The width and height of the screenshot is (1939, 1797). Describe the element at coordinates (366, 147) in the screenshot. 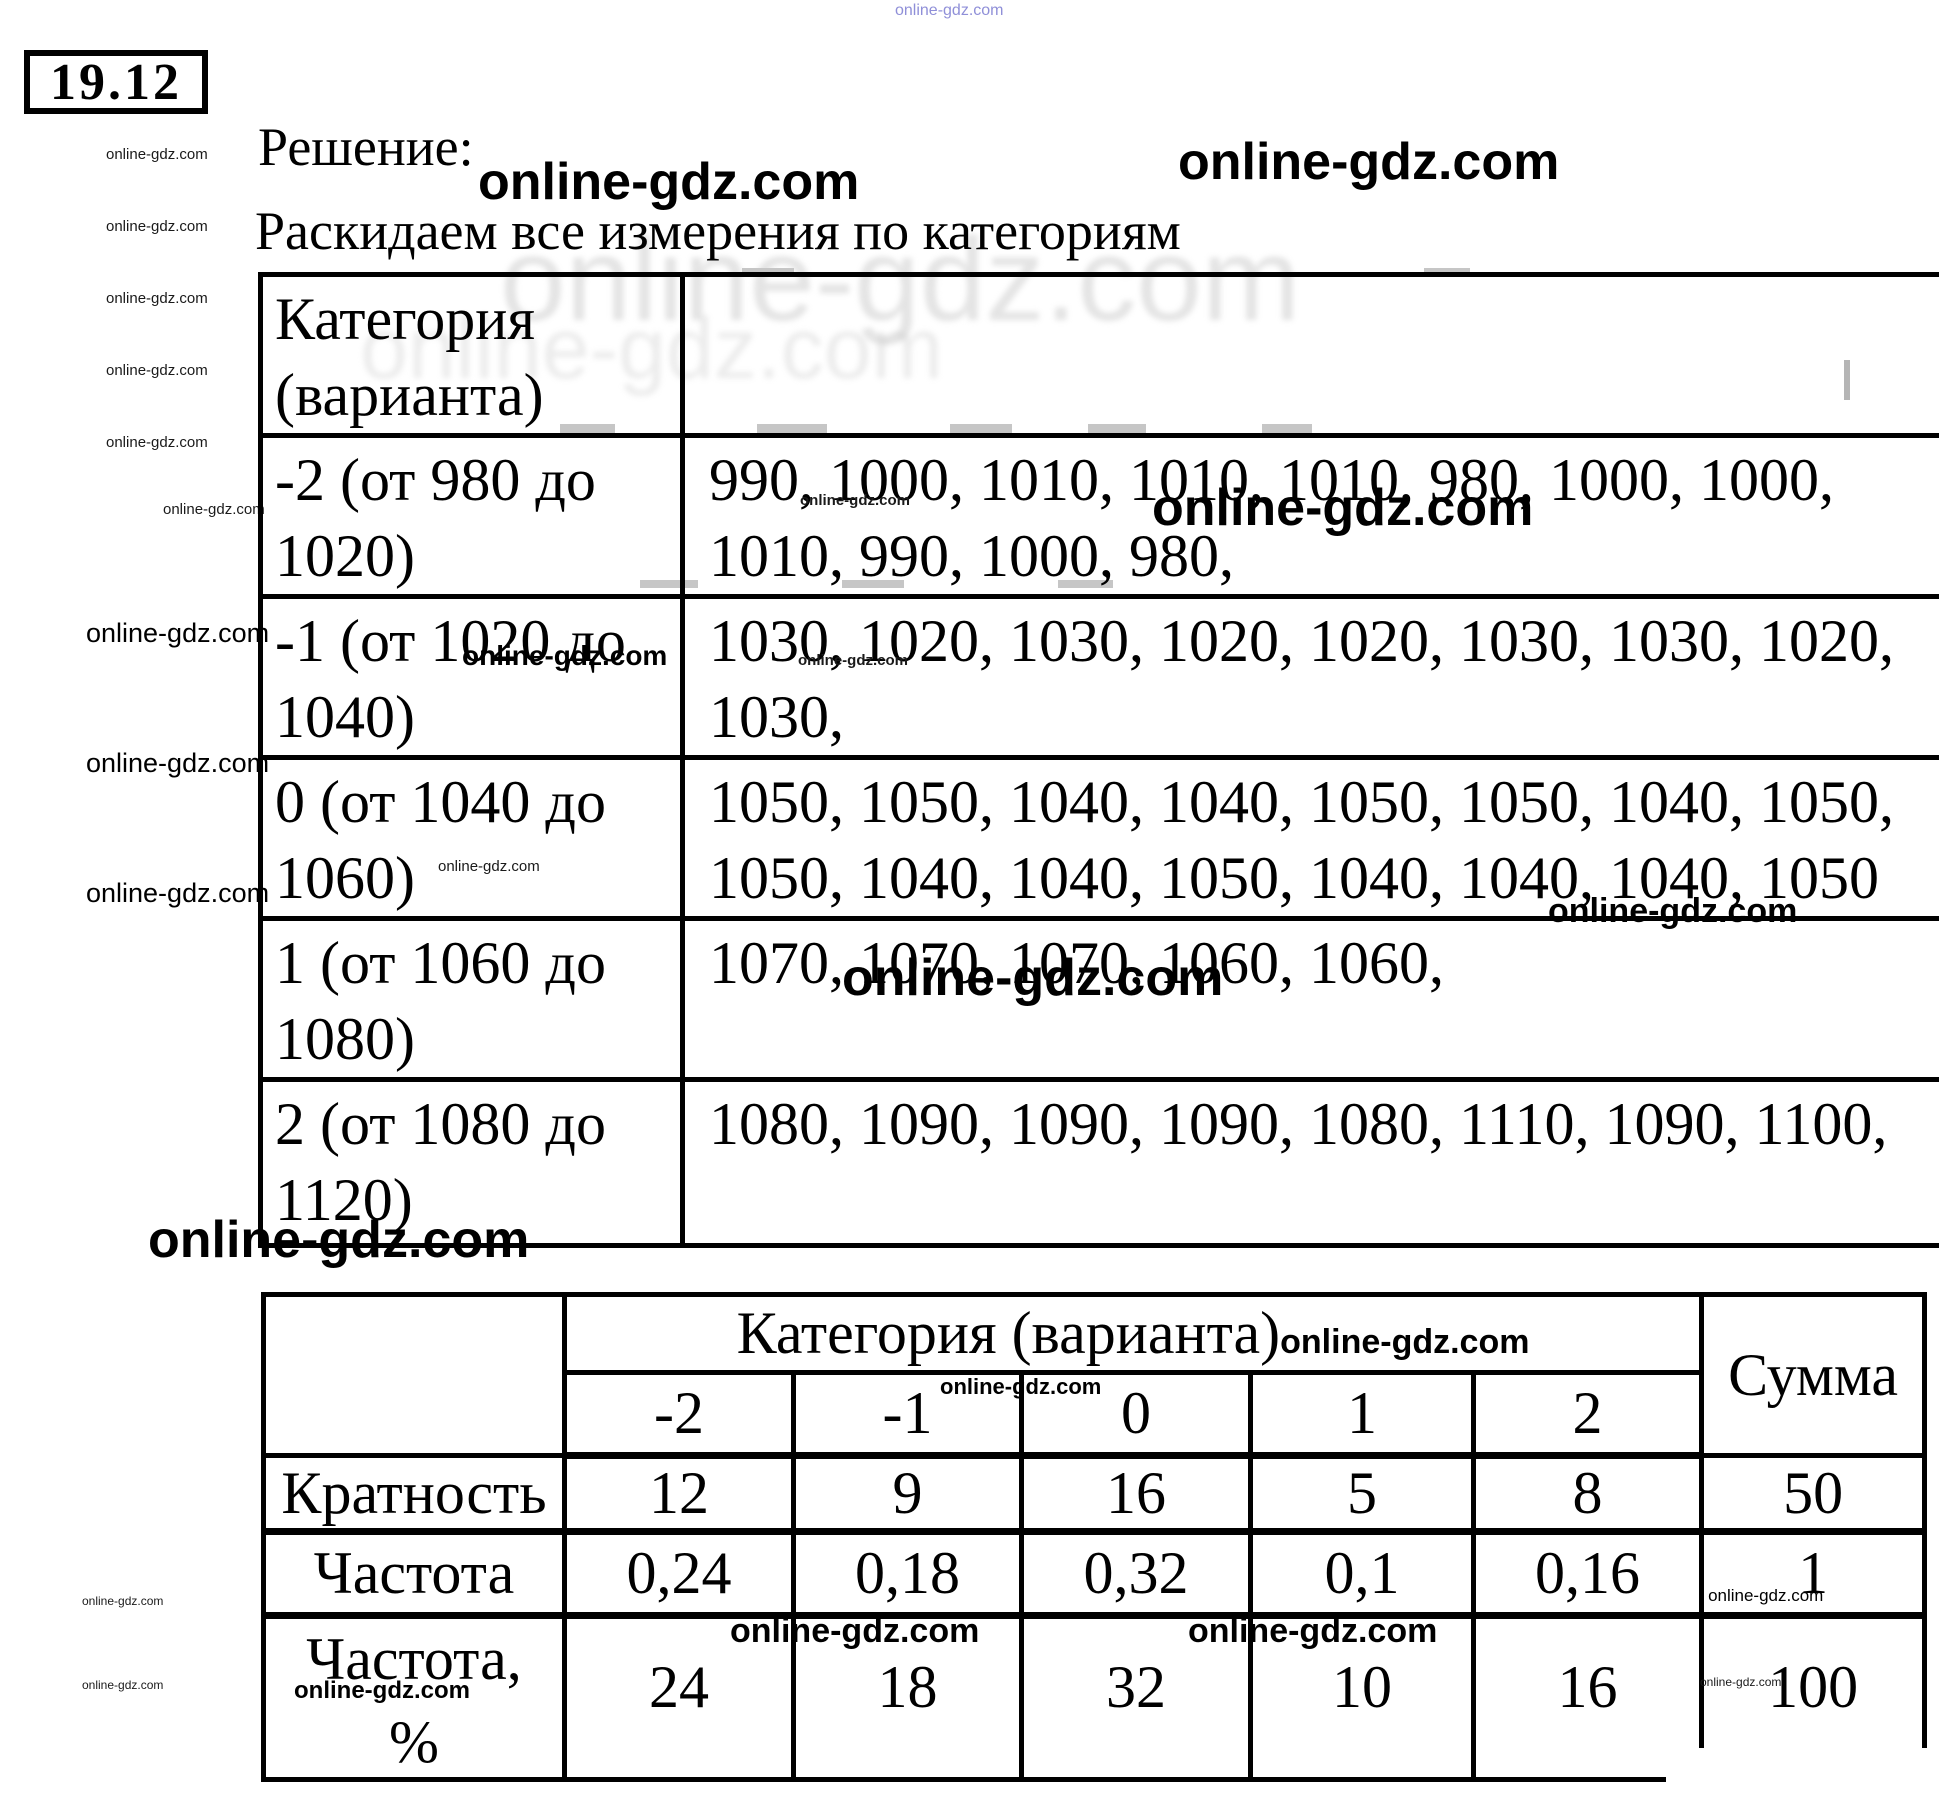

I see `solution-heading: Решение:` at that location.